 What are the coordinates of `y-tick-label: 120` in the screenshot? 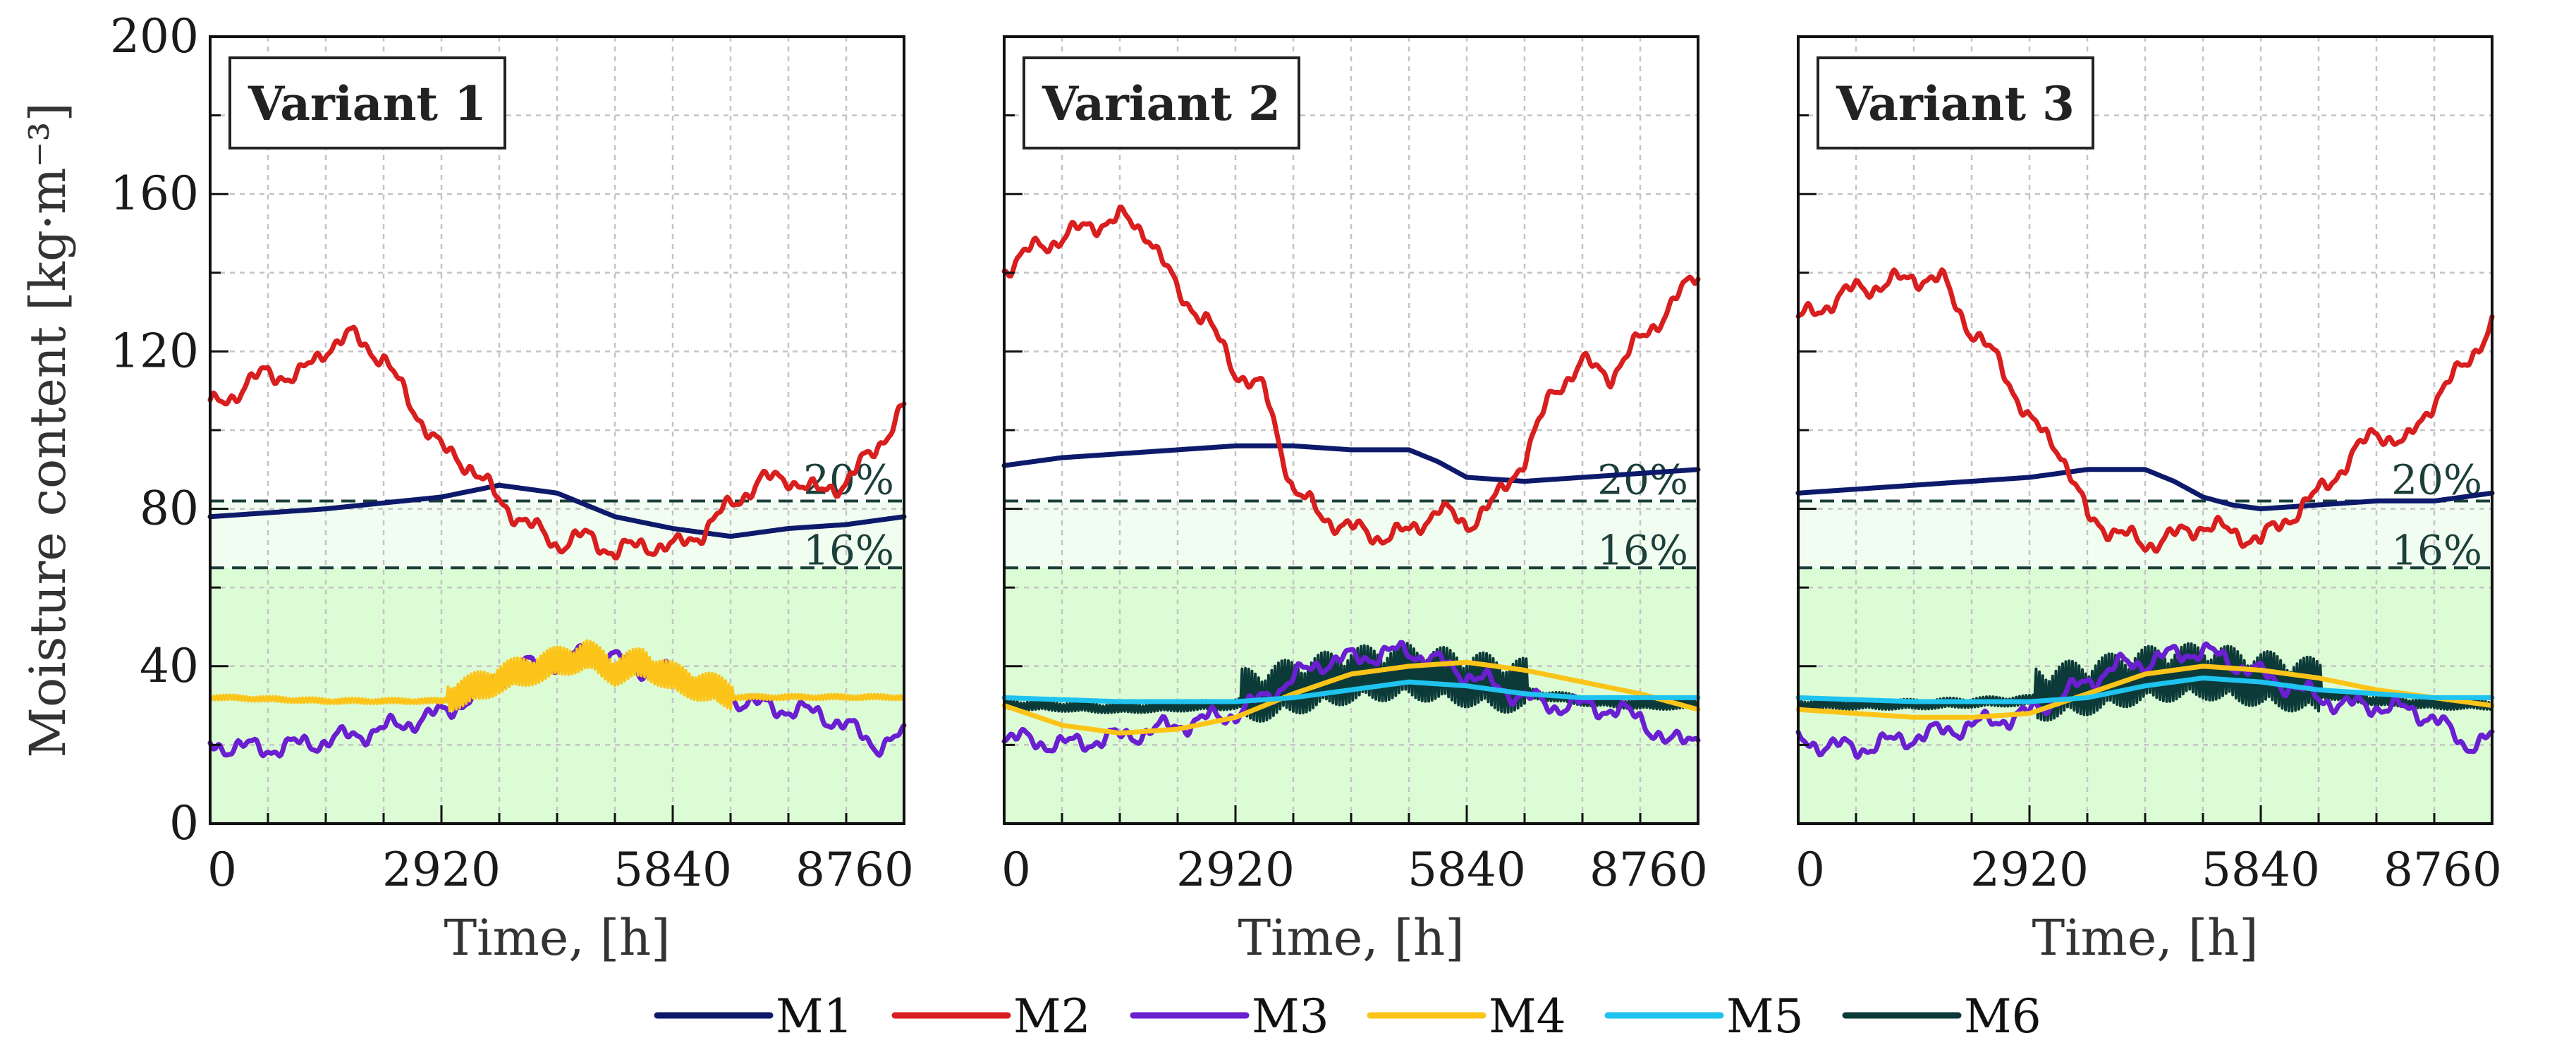 It's located at (154, 351).